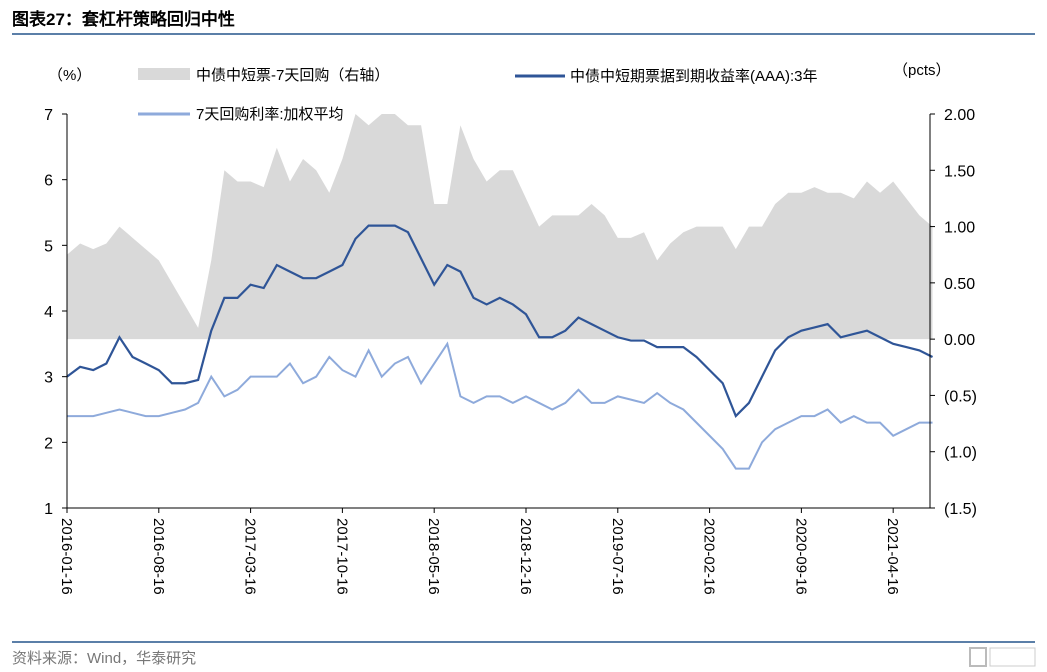  What do you see at coordinates (48, 443) in the screenshot?
I see `left-tick-label: 2` at bounding box center [48, 443].